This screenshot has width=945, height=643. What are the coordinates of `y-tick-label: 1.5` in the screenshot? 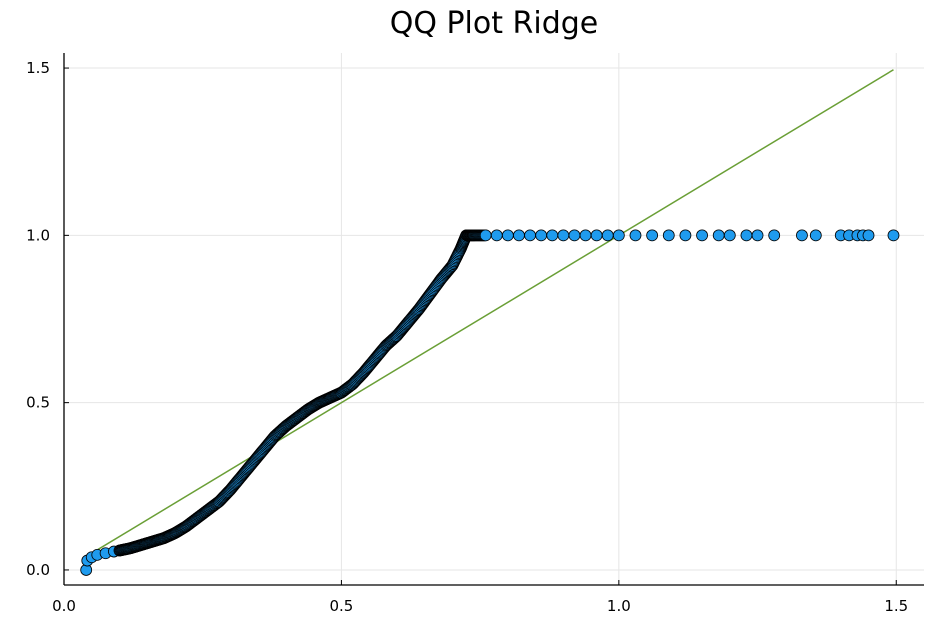 It's located at (38, 68).